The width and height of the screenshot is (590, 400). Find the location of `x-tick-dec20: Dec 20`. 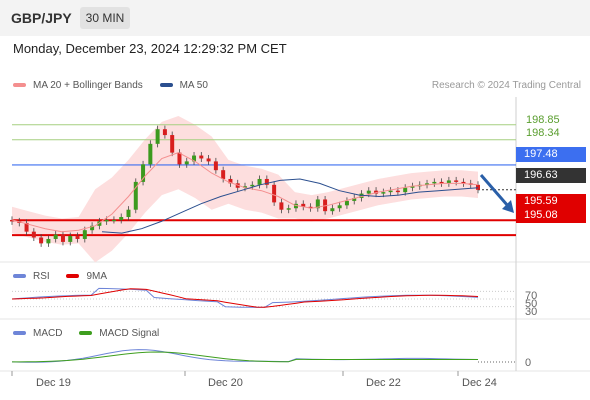

x-tick-dec20: Dec 20 is located at coordinates (225, 383).